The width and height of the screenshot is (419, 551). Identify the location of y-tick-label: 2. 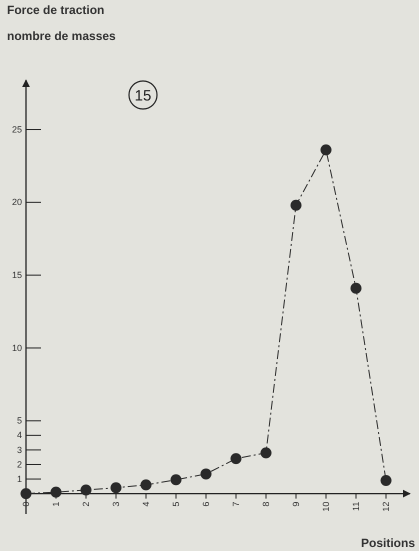
(19, 464).